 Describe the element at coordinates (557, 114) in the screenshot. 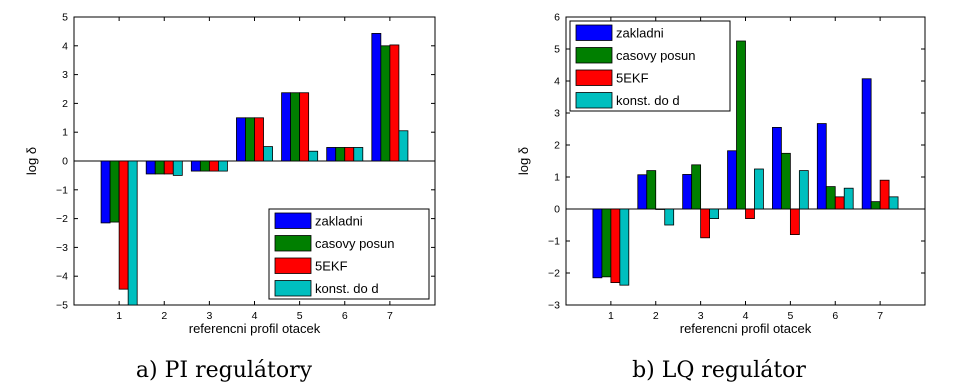

I see `y-tick-label: 3` at that location.